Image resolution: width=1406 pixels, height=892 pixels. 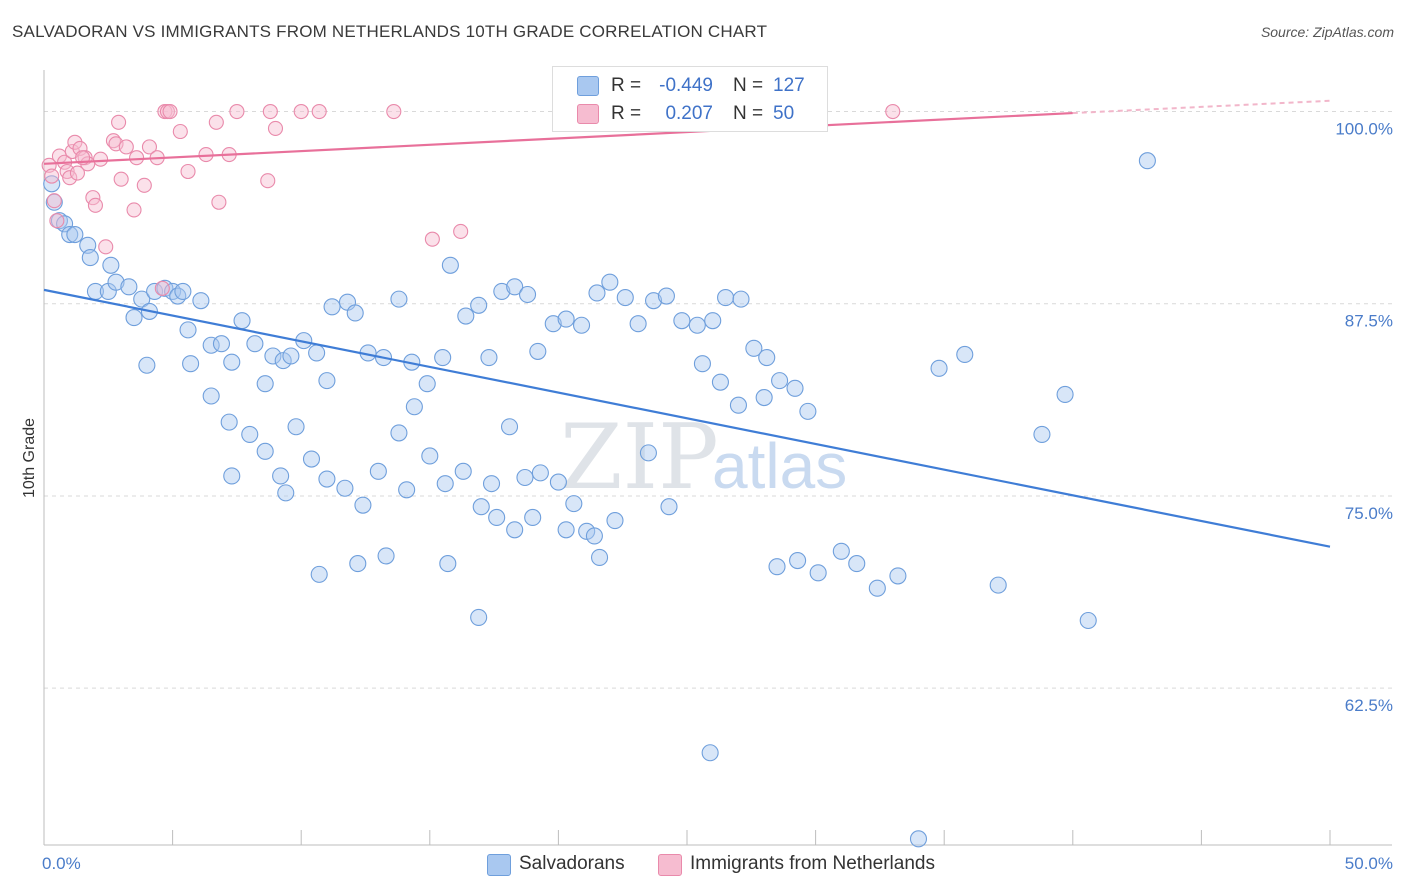 What do you see at coordinates (61, 863) in the screenshot?
I see `x-tick-label: 0.0%` at bounding box center [61, 863].